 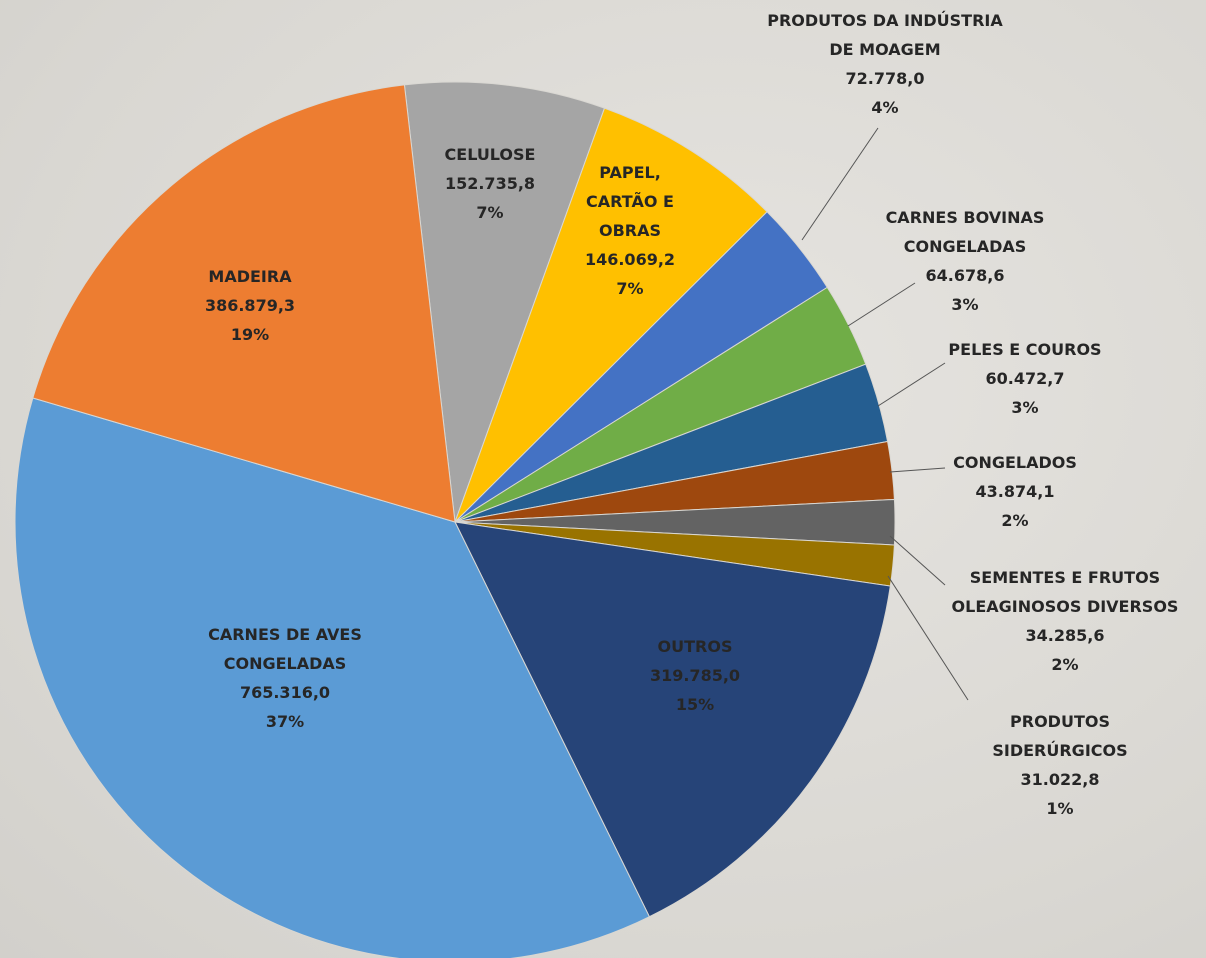 What do you see at coordinates (1060, 808) in the screenshot?
I see `percent-label: 1%` at bounding box center [1060, 808].